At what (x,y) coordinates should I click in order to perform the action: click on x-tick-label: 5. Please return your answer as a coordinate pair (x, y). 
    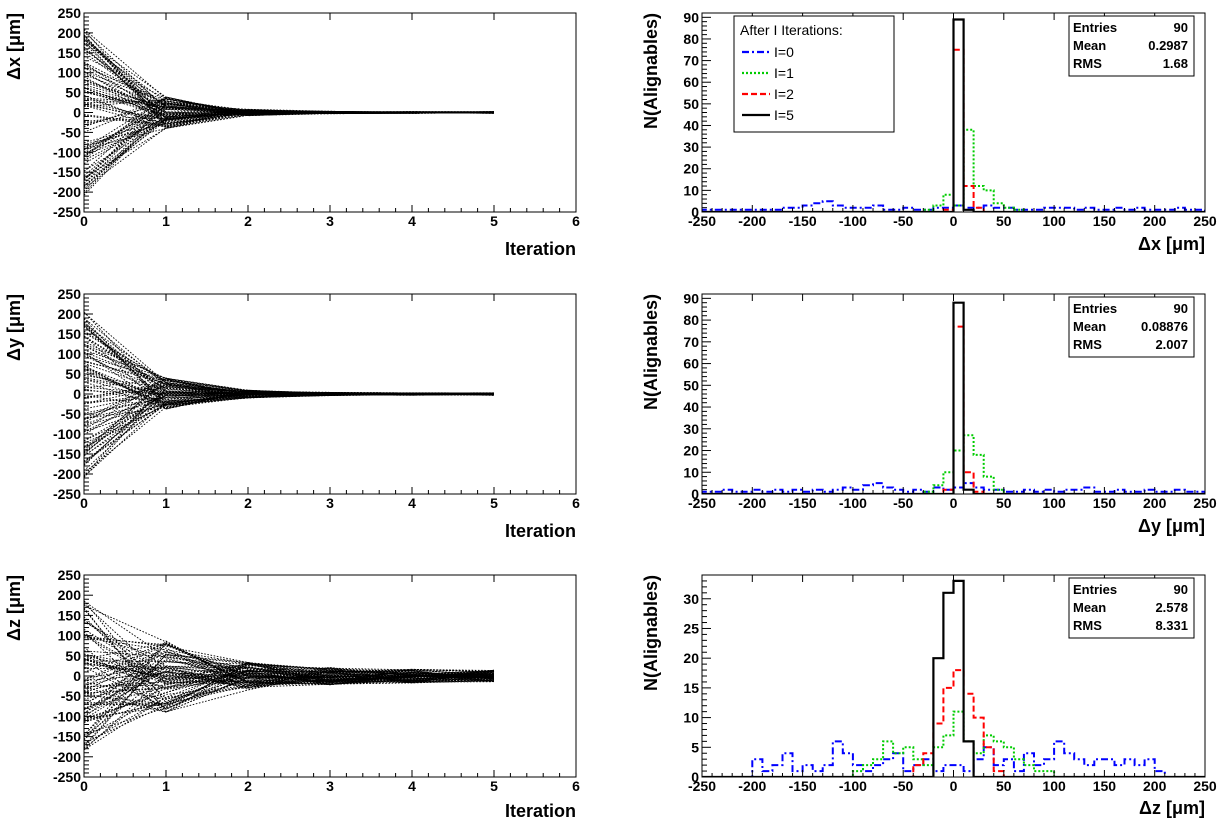
    Looking at the image, I should click on (494, 786).